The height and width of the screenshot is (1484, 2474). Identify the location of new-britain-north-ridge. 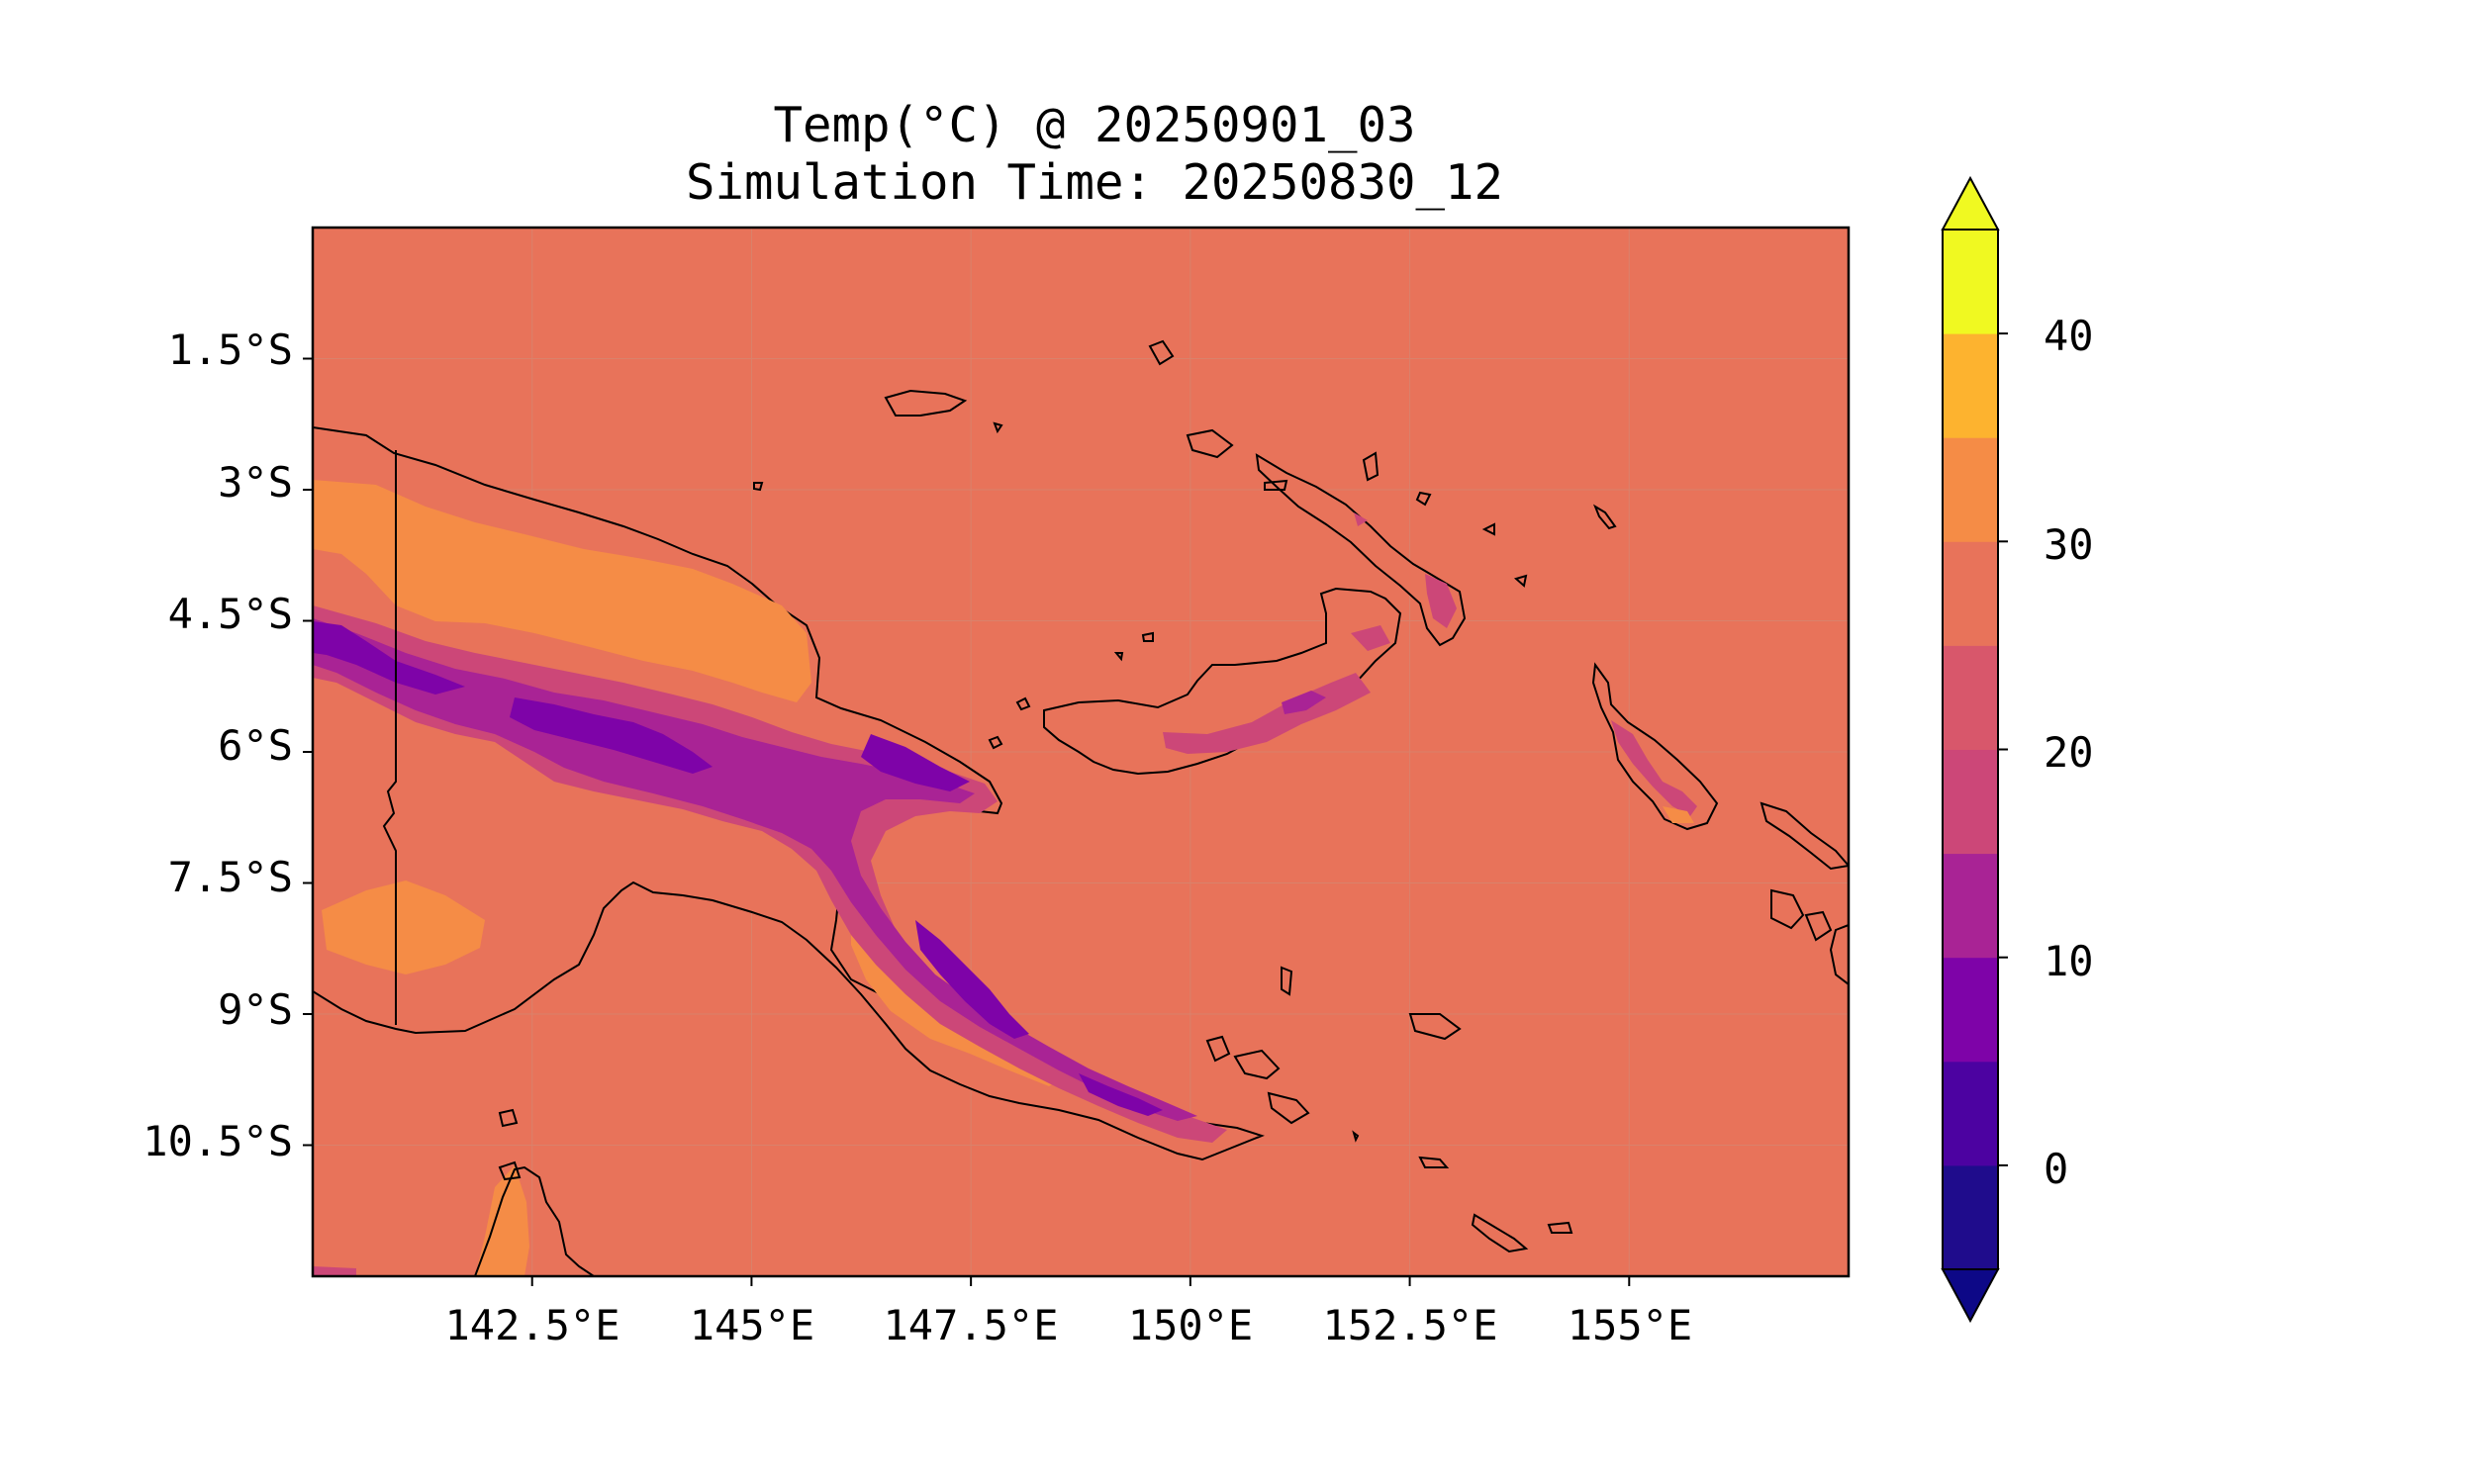
(1371, 638).